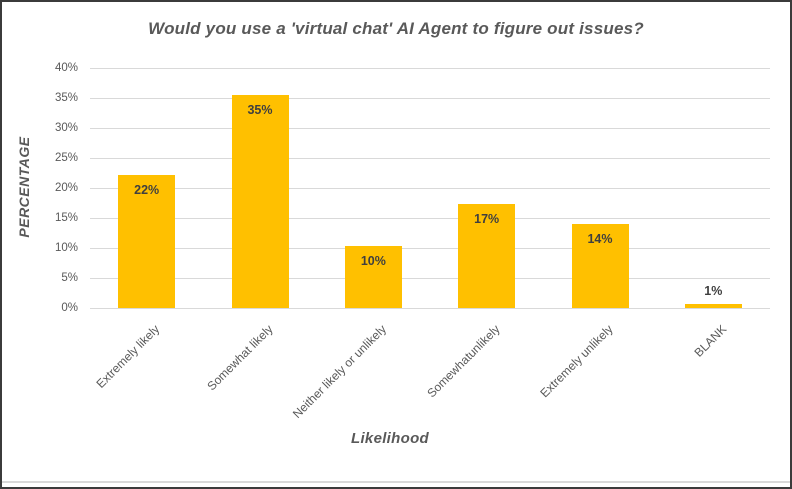  I want to click on x-category-label: Extremely unlikely, so click(576, 361).